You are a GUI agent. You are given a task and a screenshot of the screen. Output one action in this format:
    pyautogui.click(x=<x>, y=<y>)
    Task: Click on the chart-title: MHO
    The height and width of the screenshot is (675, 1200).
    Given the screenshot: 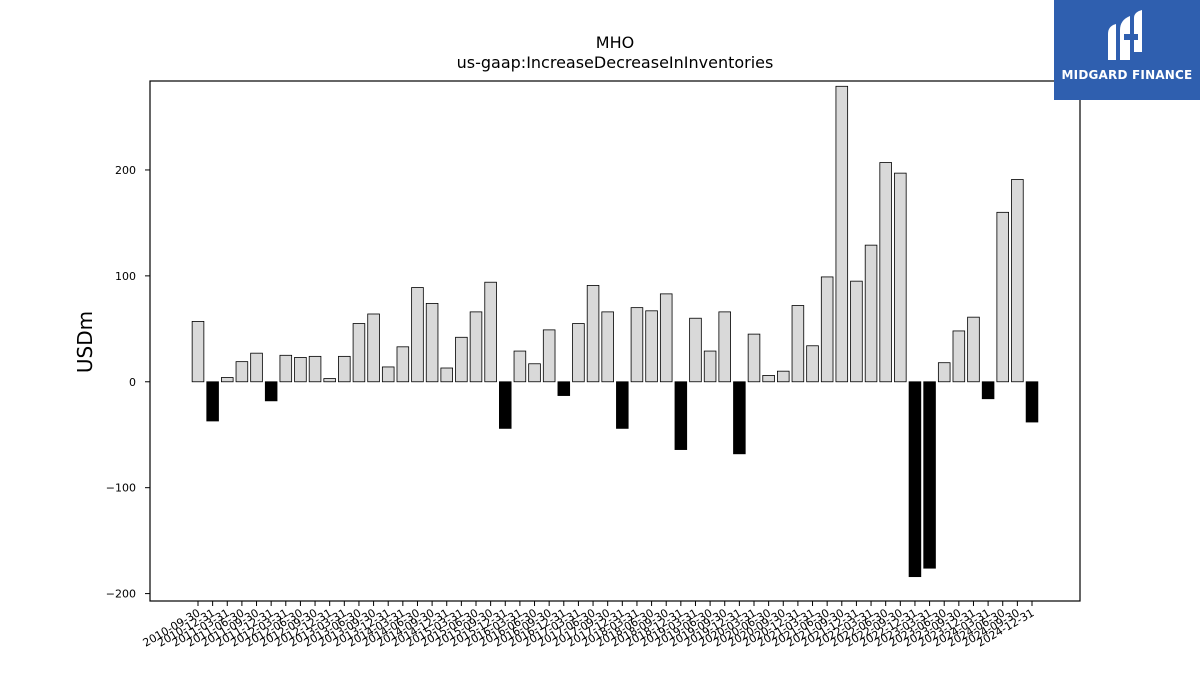 What is the action you would take?
    pyautogui.click(x=615, y=42)
    